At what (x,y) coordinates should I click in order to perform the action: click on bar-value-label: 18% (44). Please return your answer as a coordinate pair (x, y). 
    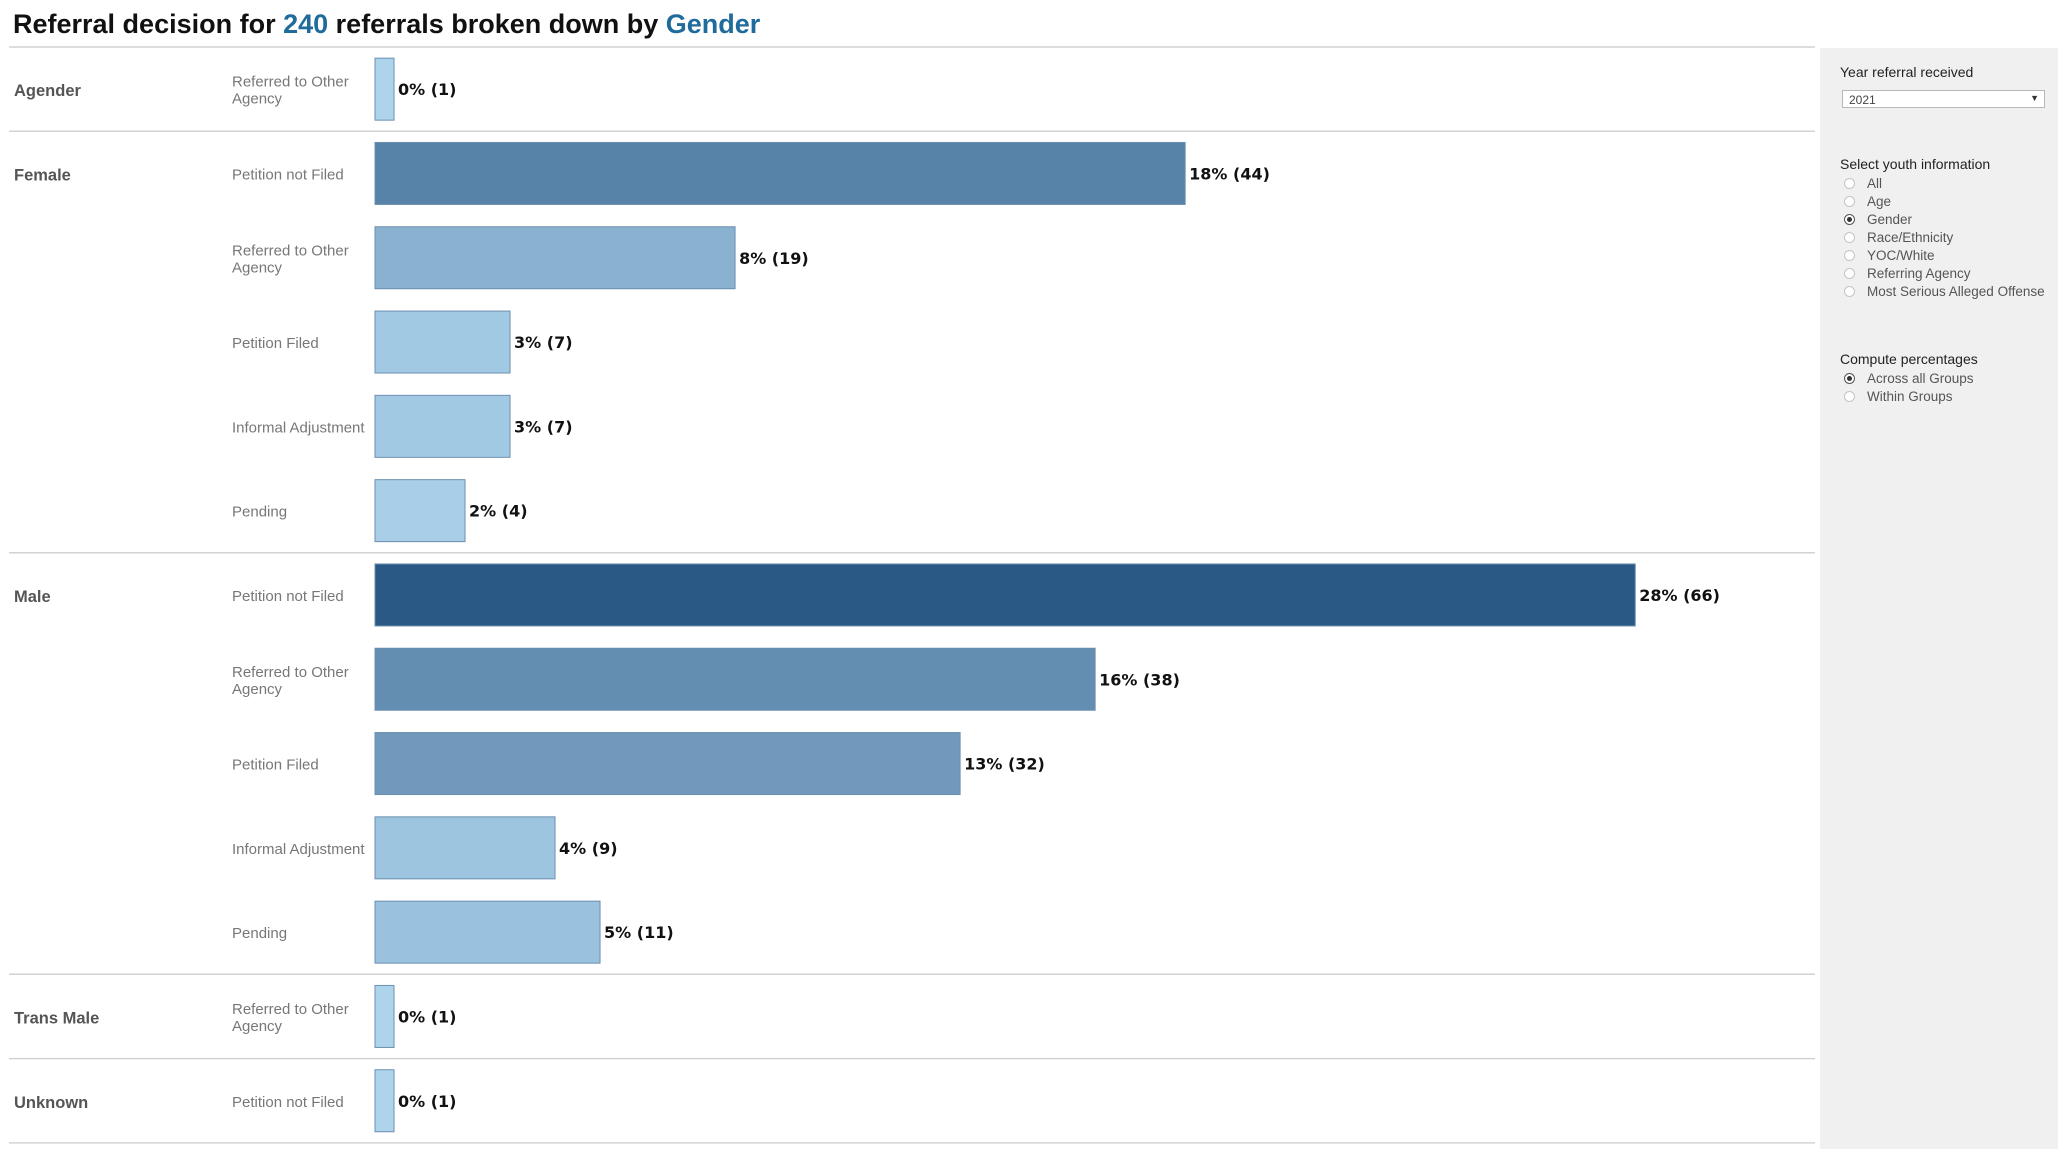
    Looking at the image, I should click on (1229, 173).